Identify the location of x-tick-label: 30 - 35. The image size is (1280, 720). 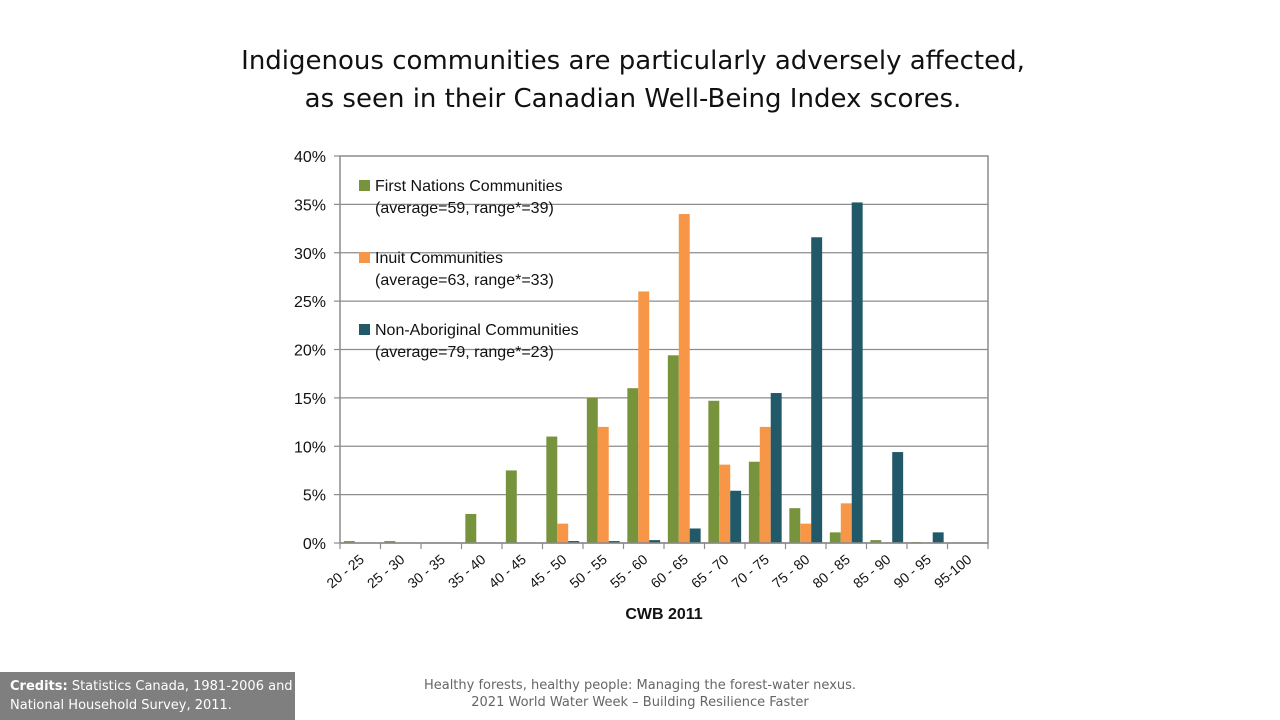
(426, 571).